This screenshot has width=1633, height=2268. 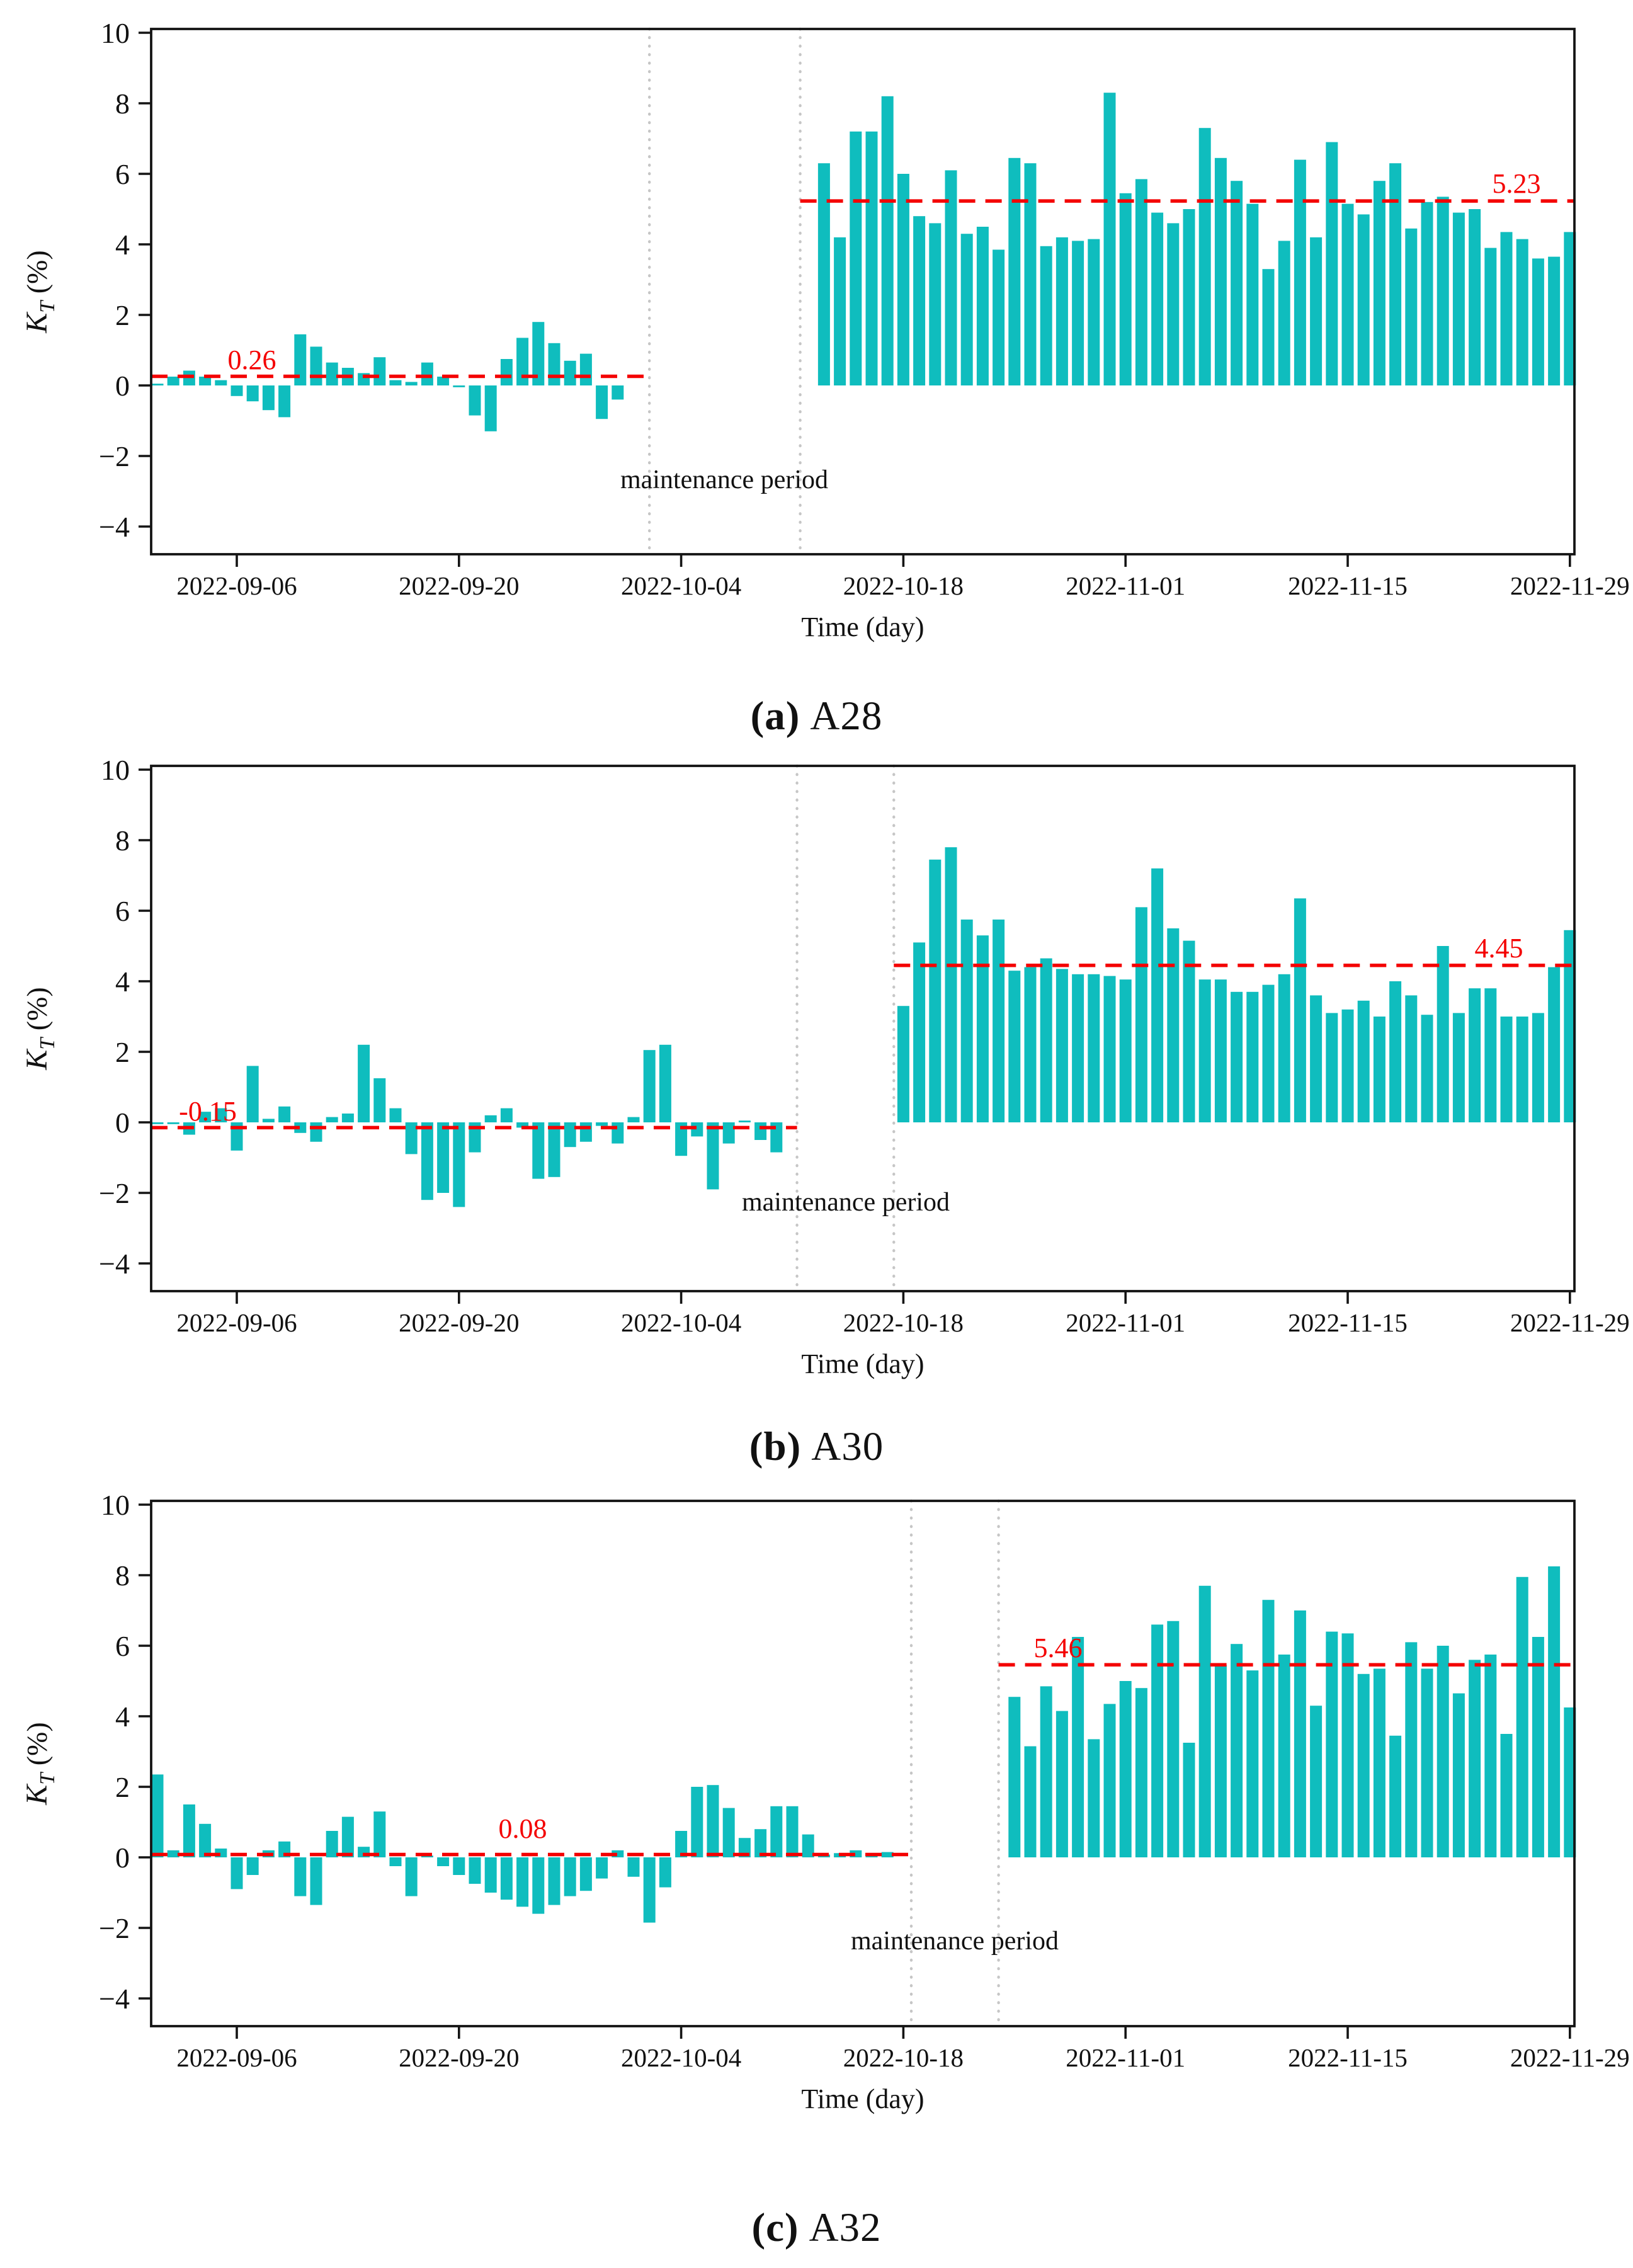 I want to click on x-tick-label: 2022-11-15, so click(x=1348, y=2057).